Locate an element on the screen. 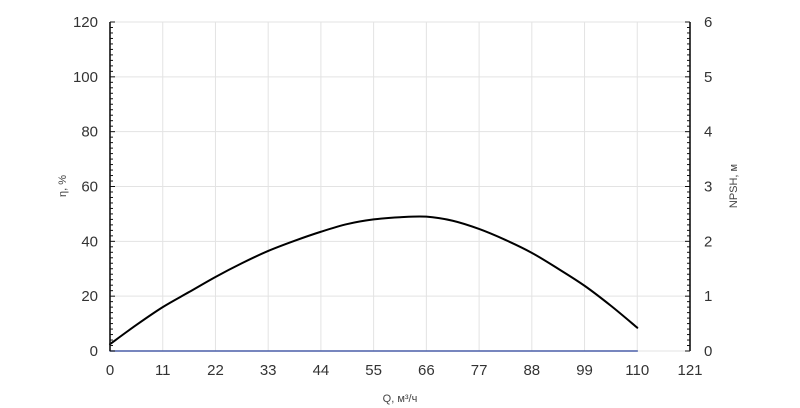  x-tick-label: 88 is located at coordinates (531, 370).